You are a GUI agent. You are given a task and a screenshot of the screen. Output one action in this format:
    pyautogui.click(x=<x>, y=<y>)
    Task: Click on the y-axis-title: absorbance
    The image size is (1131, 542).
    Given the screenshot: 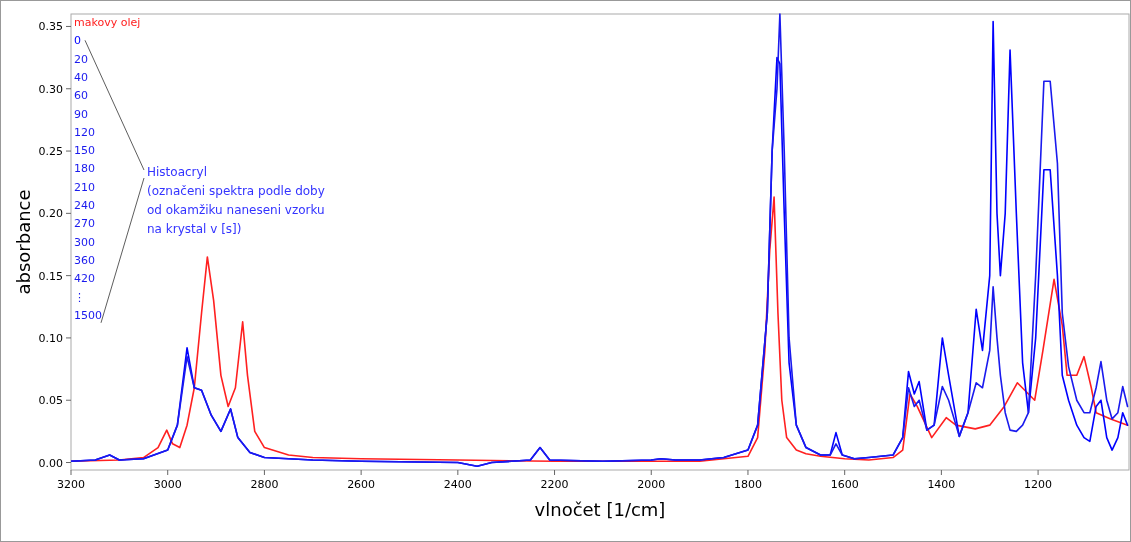 What is the action you would take?
    pyautogui.click(x=23, y=242)
    